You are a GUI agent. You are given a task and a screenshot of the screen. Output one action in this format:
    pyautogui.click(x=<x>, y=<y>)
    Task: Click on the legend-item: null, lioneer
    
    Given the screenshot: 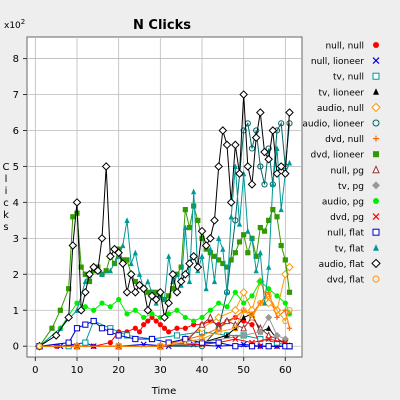 What is the action you would take?
    pyautogui.click(x=345, y=62)
    